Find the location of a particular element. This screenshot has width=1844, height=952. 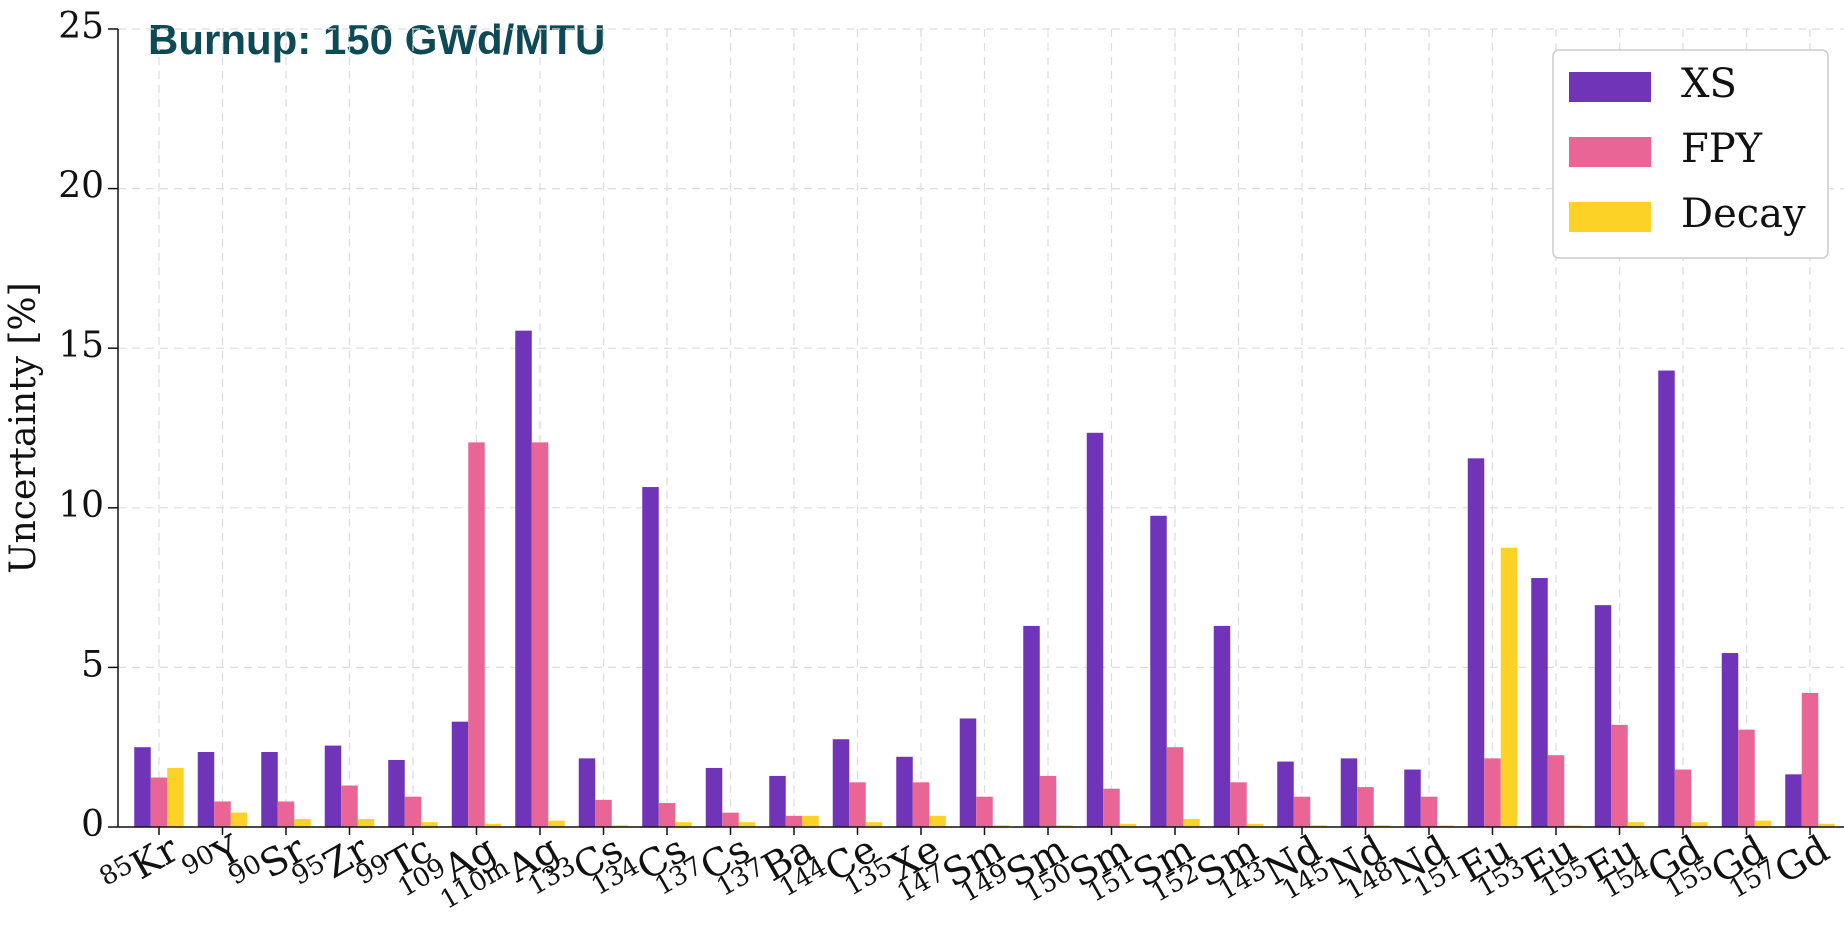

y-tick-label: 5 is located at coordinates (92, 664).